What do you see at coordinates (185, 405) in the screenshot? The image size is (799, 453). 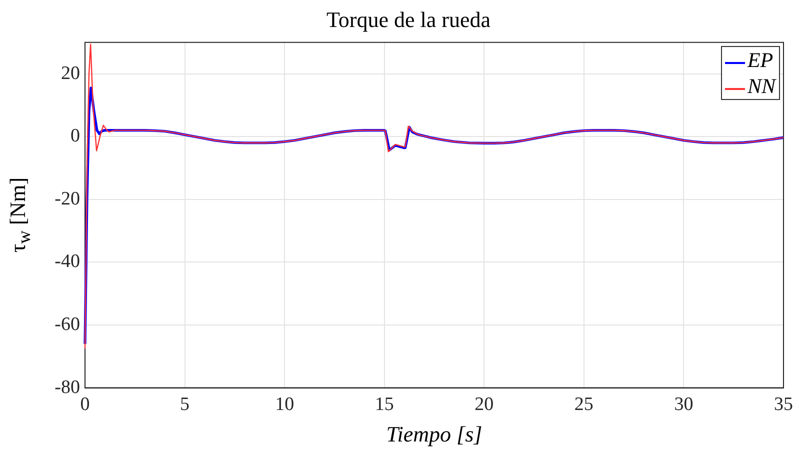 I see `x-tick-label: 5` at bounding box center [185, 405].